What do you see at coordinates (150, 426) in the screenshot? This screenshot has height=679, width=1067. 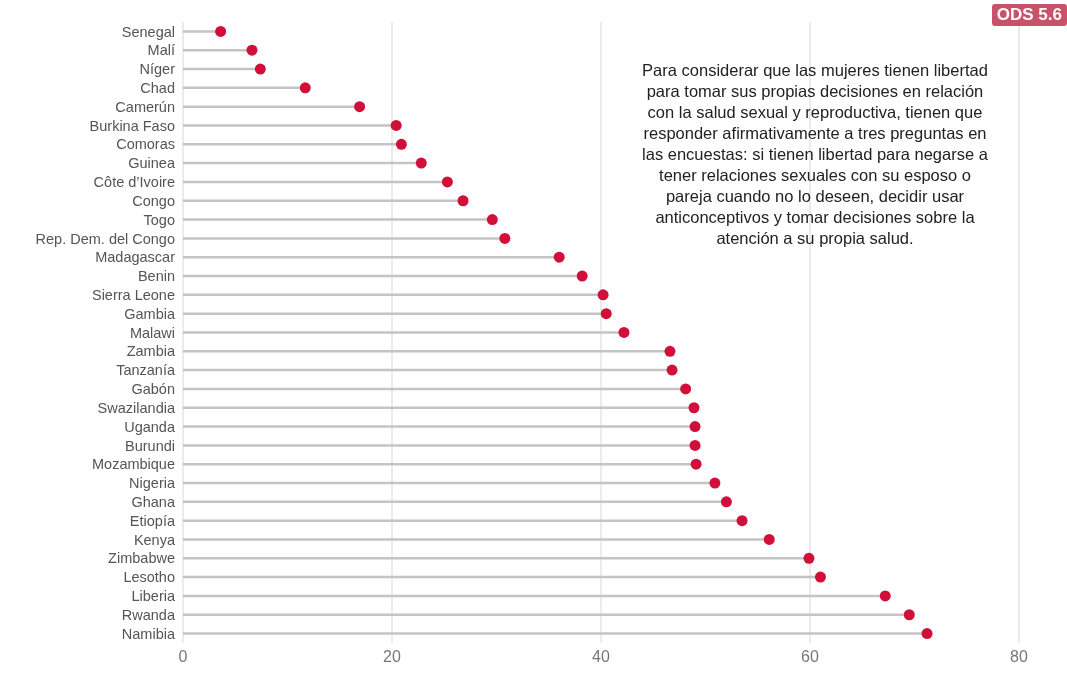 I see `y-tick-label: Uganda` at bounding box center [150, 426].